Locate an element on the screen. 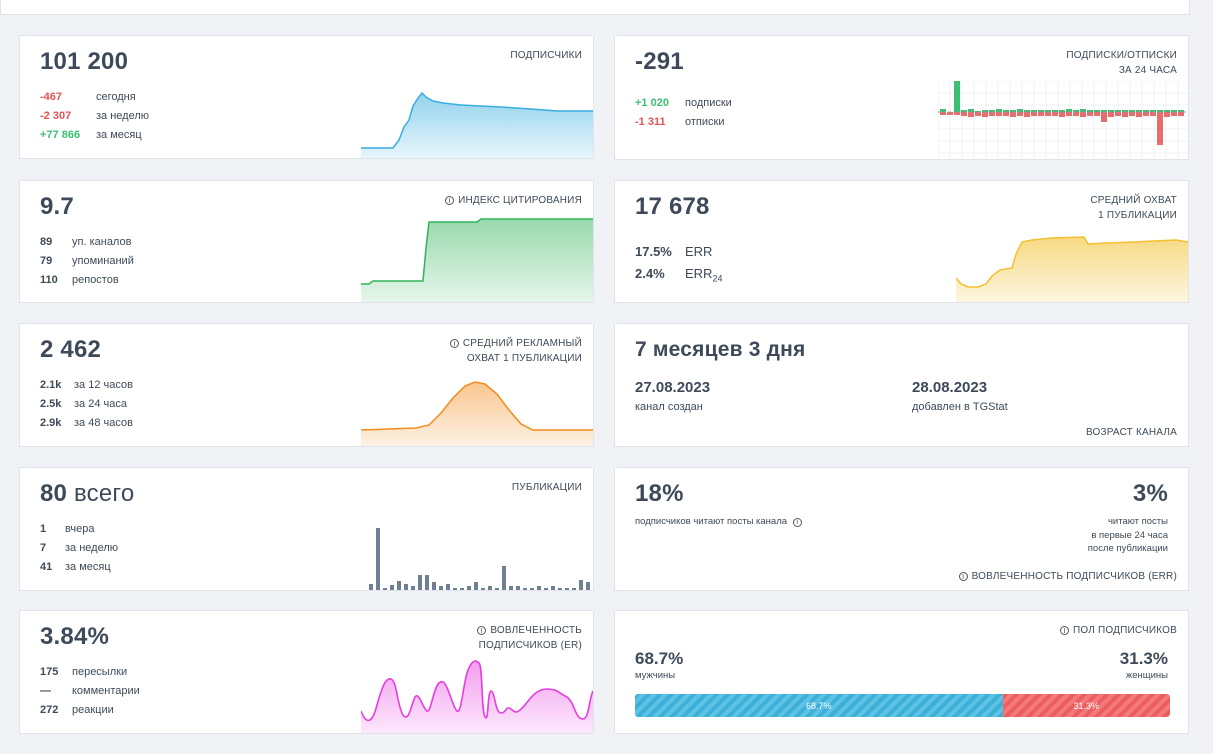 The width and height of the screenshot is (1213, 754). reach-value: 17 678 is located at coordinates (672, 206).